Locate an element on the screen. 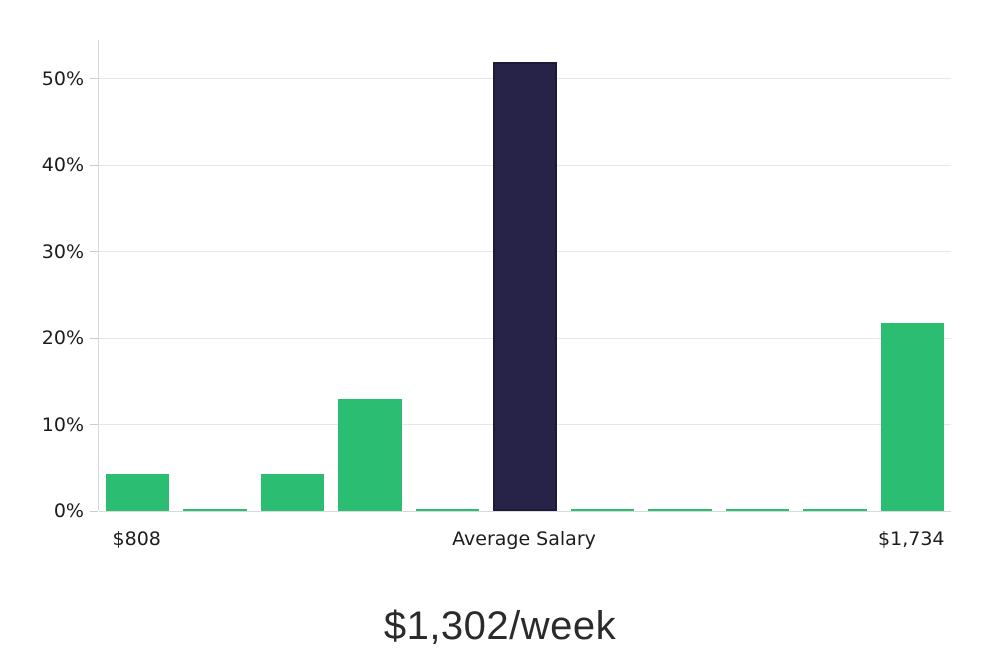  y-axis-tick-label-40: 40% is located at coordinates (62, 165).